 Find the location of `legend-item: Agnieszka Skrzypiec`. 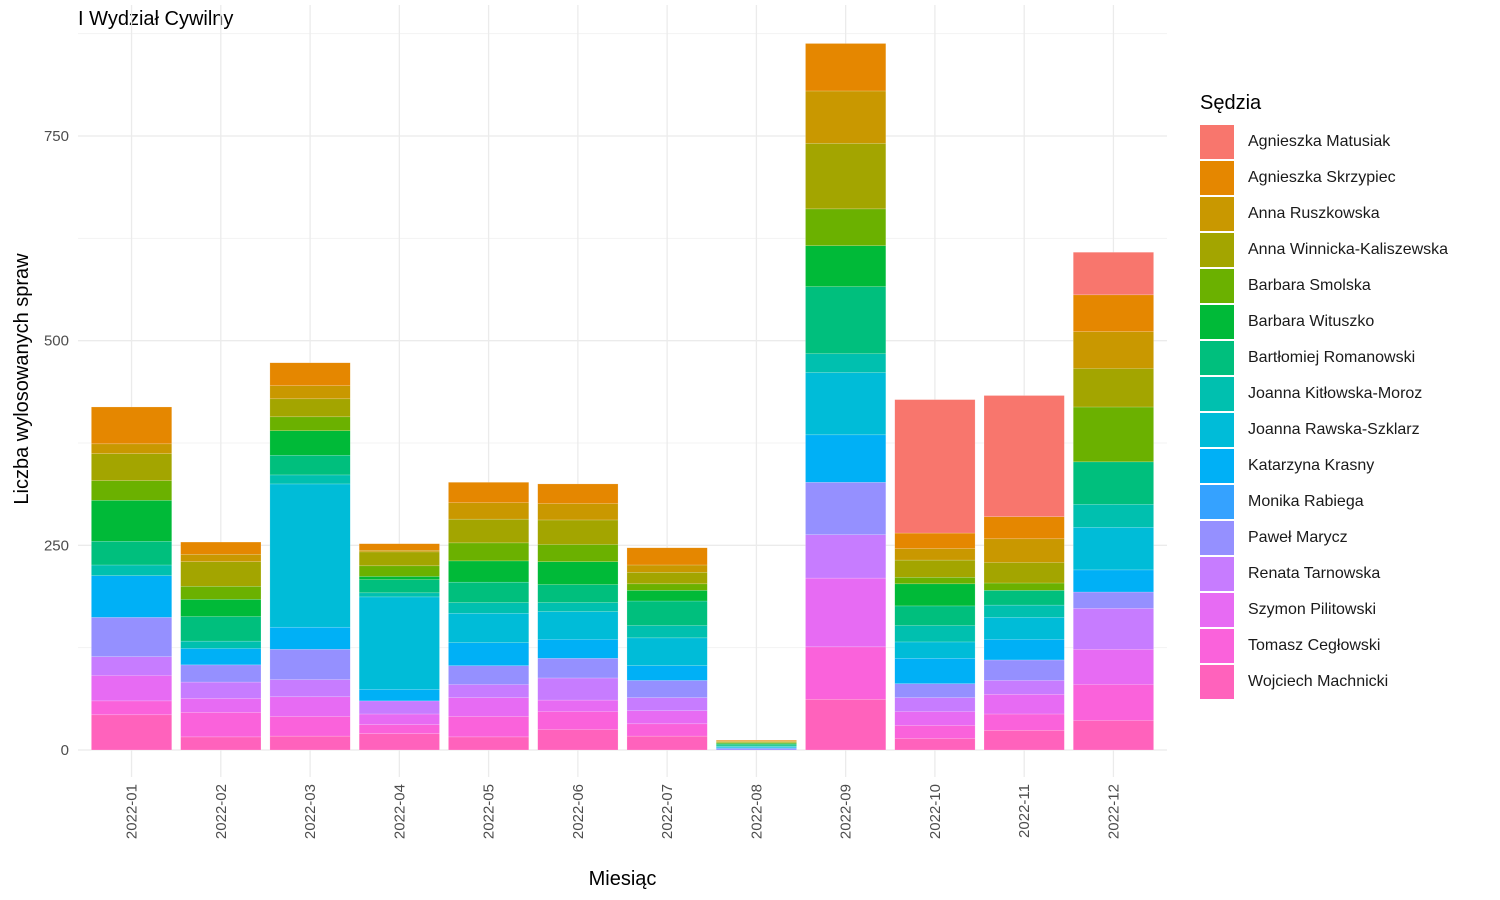

legend-item: Agnieszka Skrzypiec is located at coordinates (1324, 178).